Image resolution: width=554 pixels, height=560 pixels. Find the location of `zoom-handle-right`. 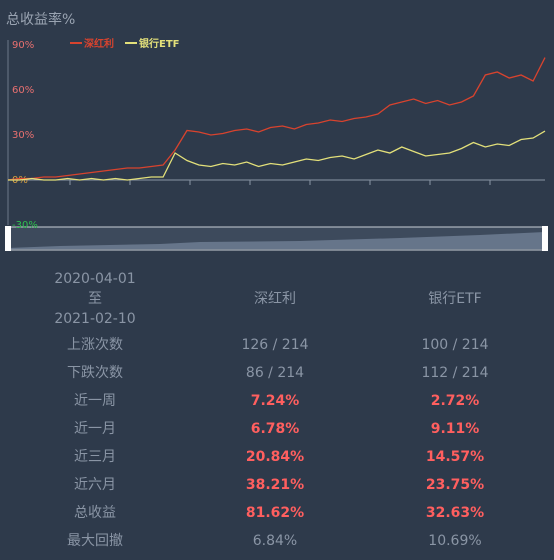

zoom-handle-right is located at coordinates (545, 238).